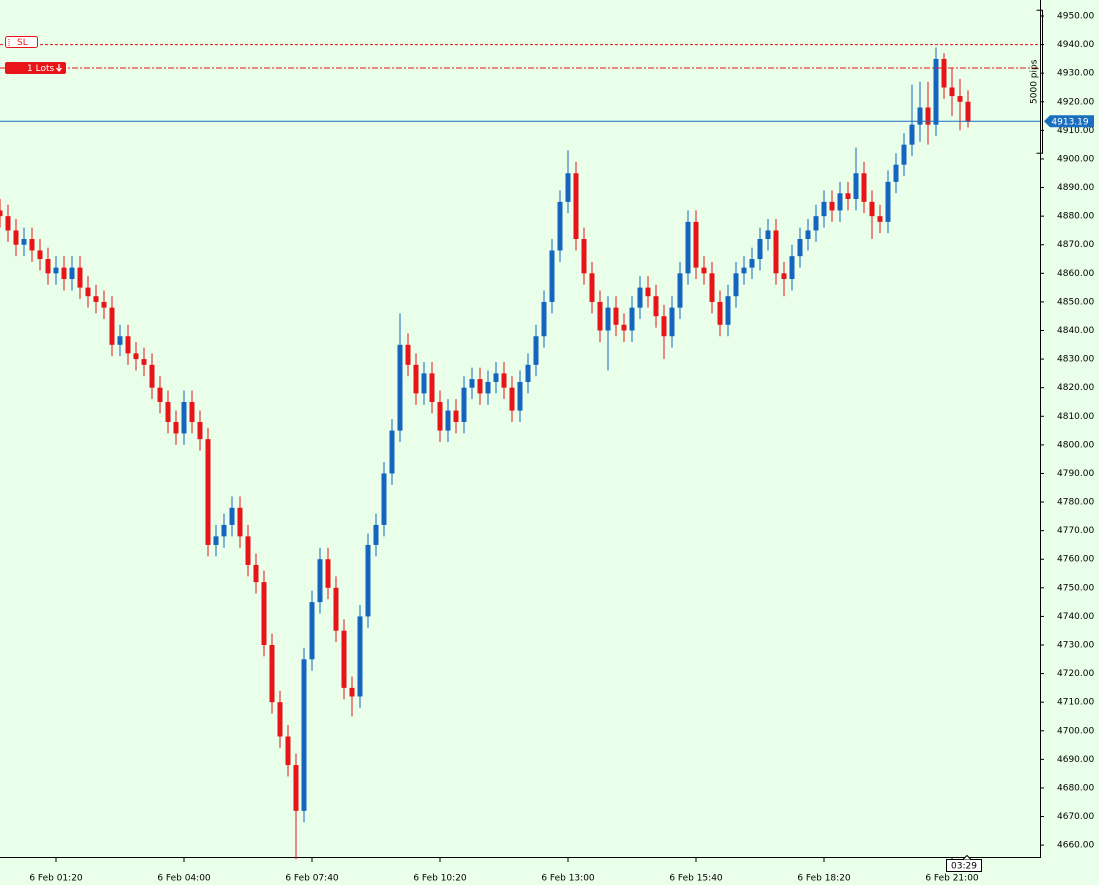 The height and width of the screenshot is (885, 1099). I want to click on sl-tag: SL, so click(21, 42).